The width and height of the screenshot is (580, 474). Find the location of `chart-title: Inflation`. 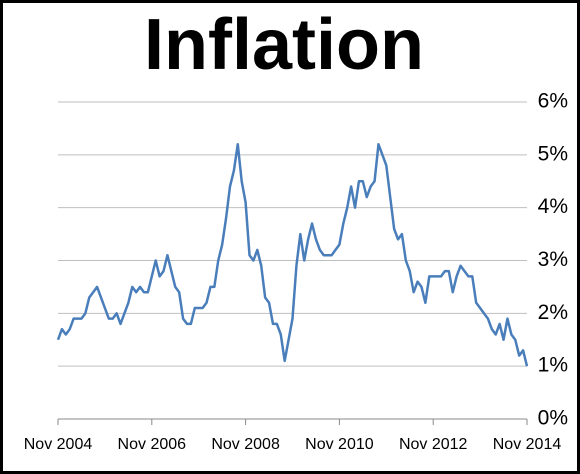

chart-title: Inflation is located at coordinates (284, 45).